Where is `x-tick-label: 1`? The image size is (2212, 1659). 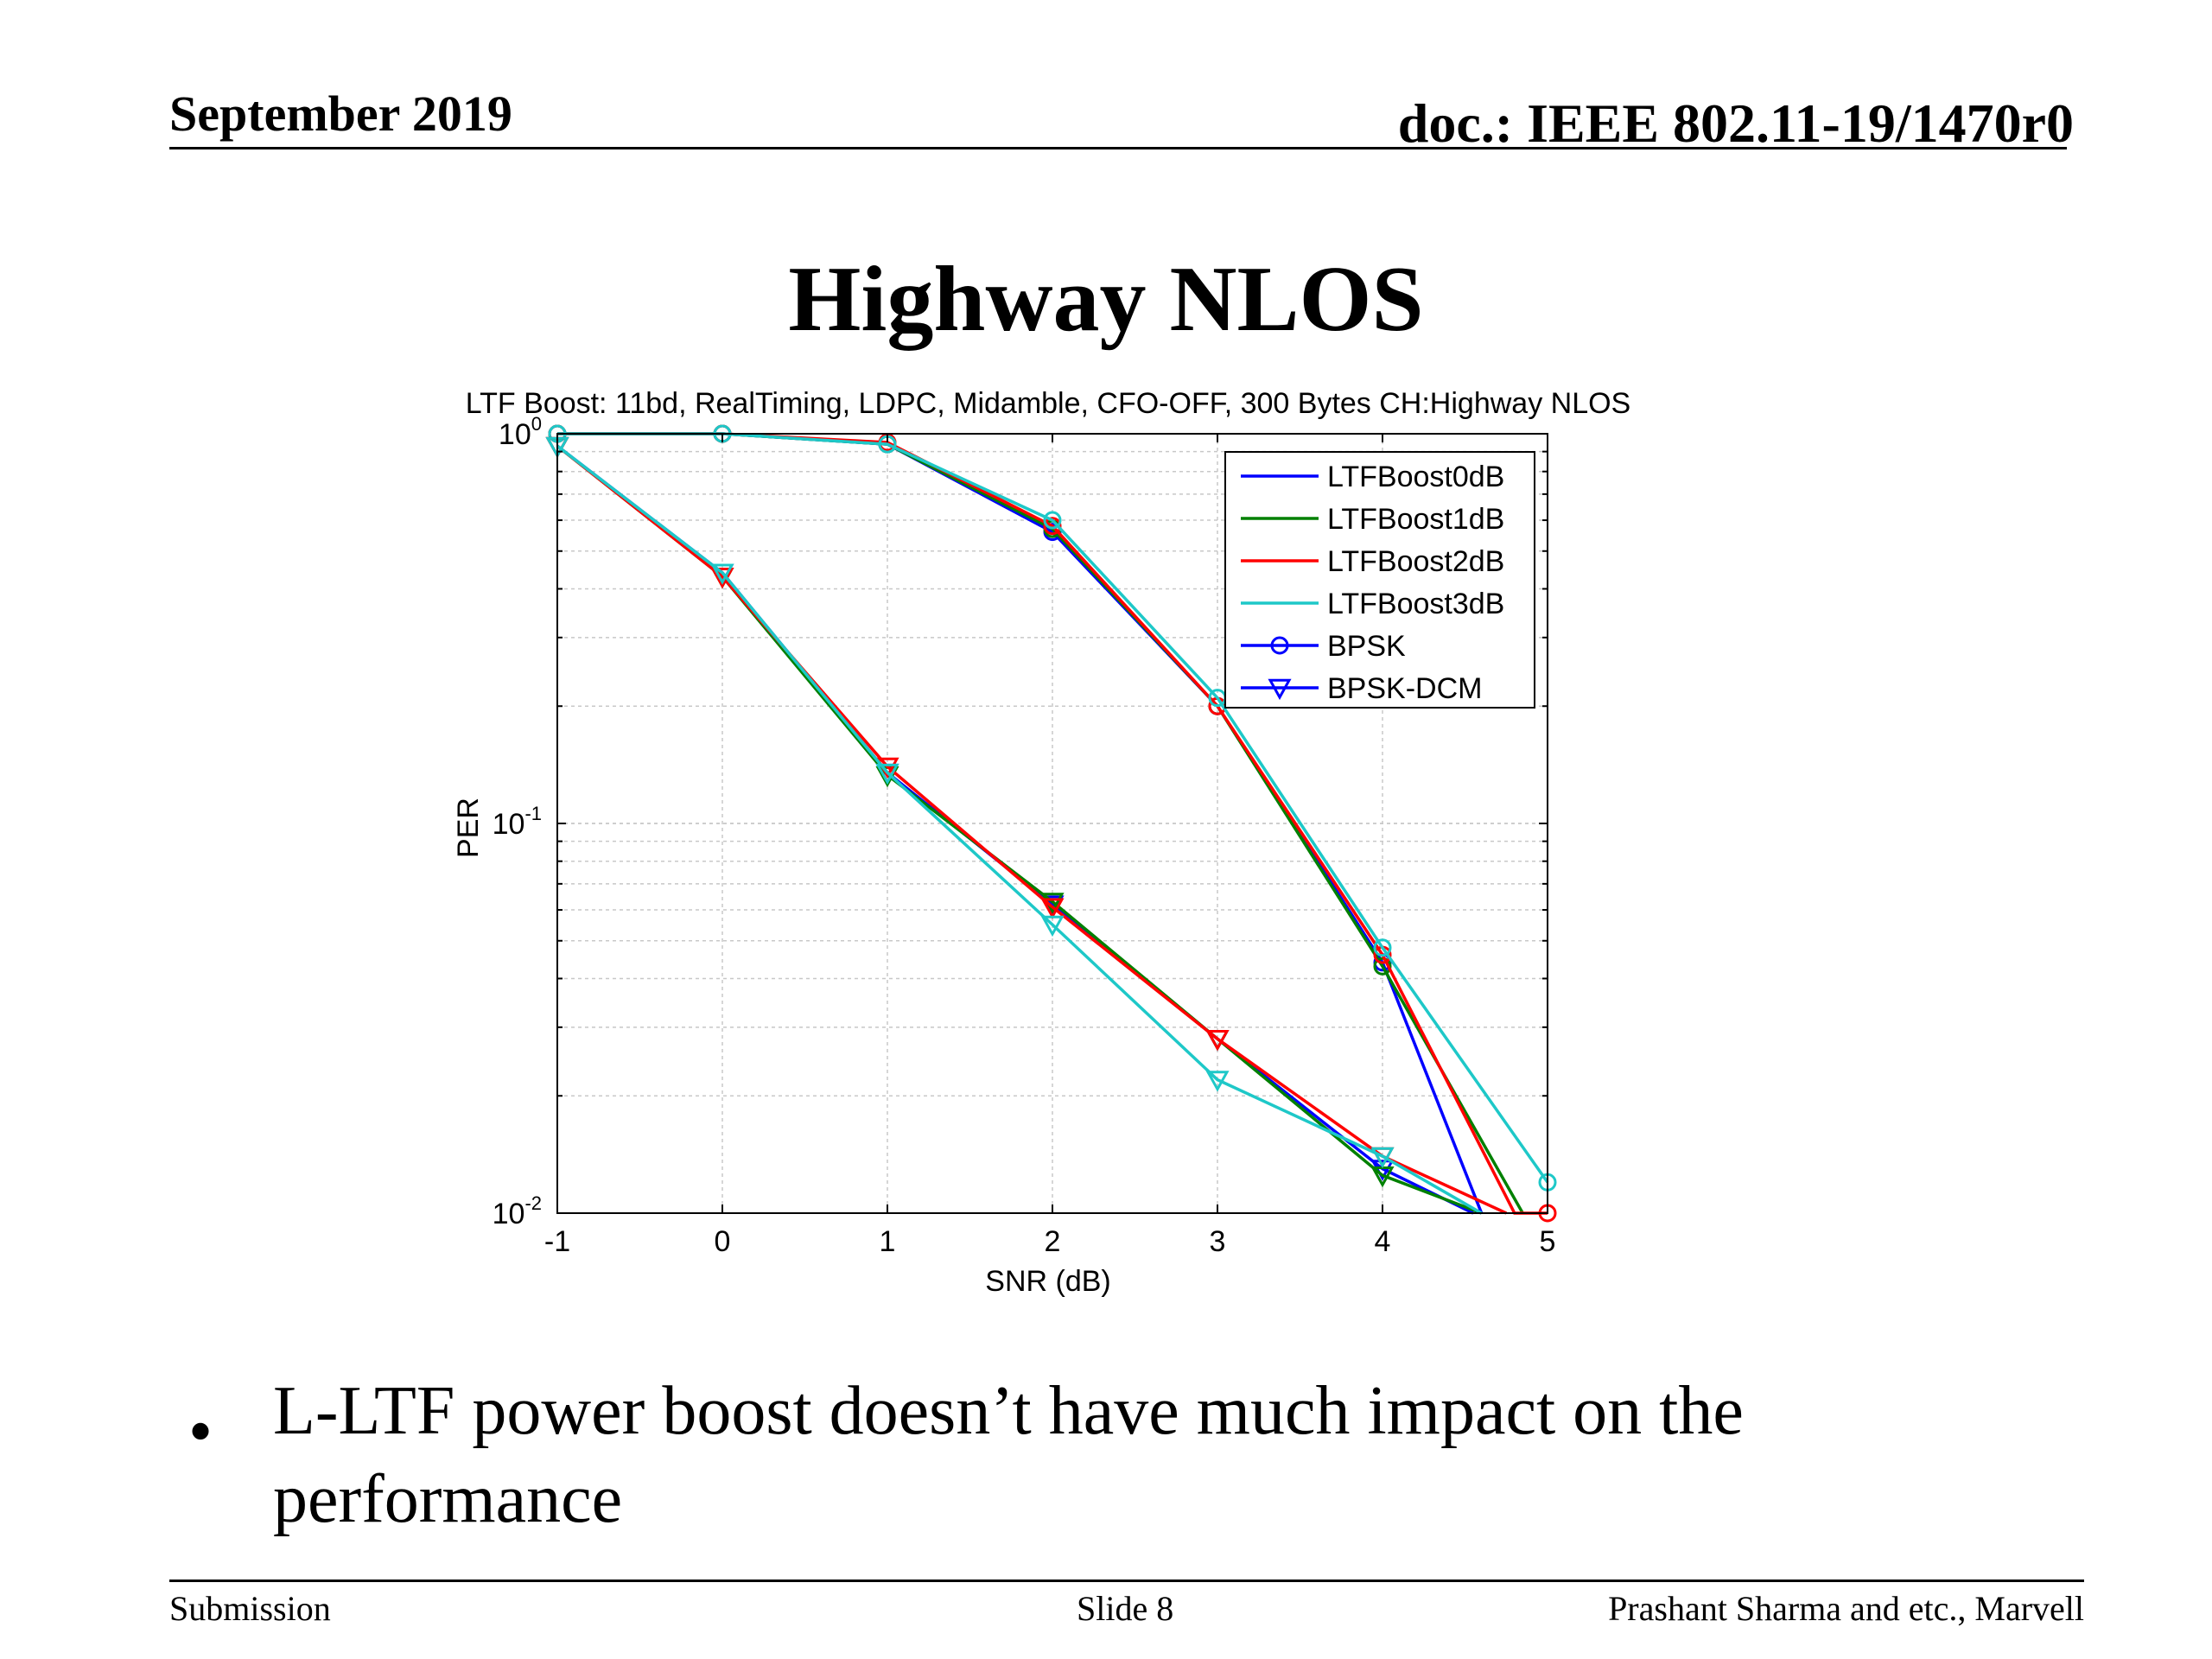
x-tick-label: 1 is located at coordinates (888, 1241).